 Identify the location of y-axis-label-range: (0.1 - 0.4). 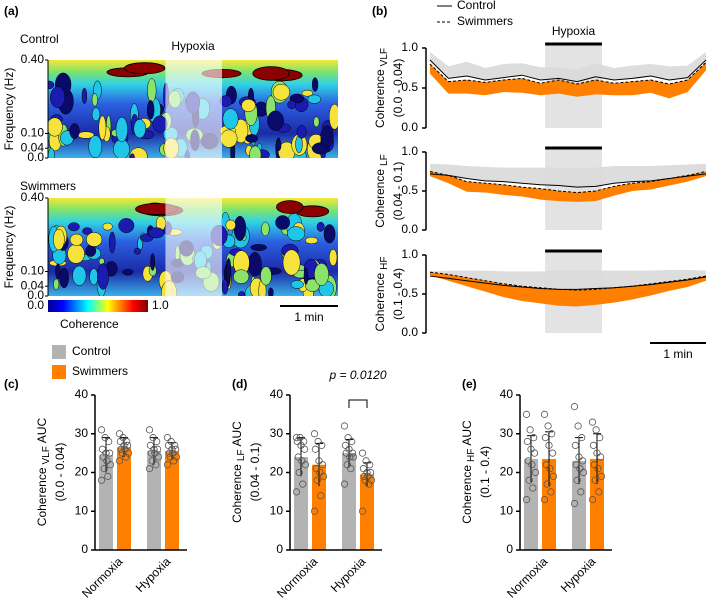
(485, 472).